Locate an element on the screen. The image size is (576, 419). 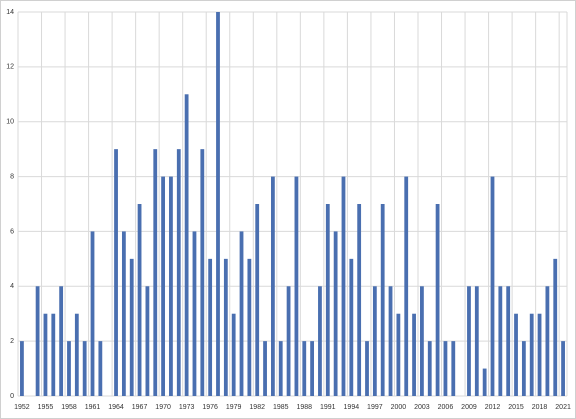
x-tick-label: 1994 is located at coordinates (352, 407).